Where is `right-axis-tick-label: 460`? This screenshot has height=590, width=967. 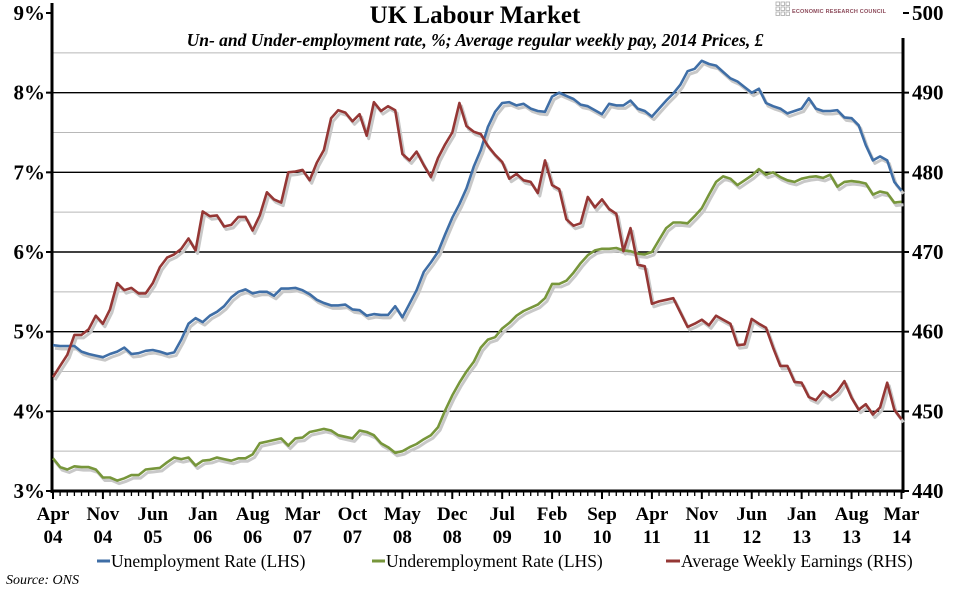 right-axis-tick-label: 460 is located at coordinates (928, 332).